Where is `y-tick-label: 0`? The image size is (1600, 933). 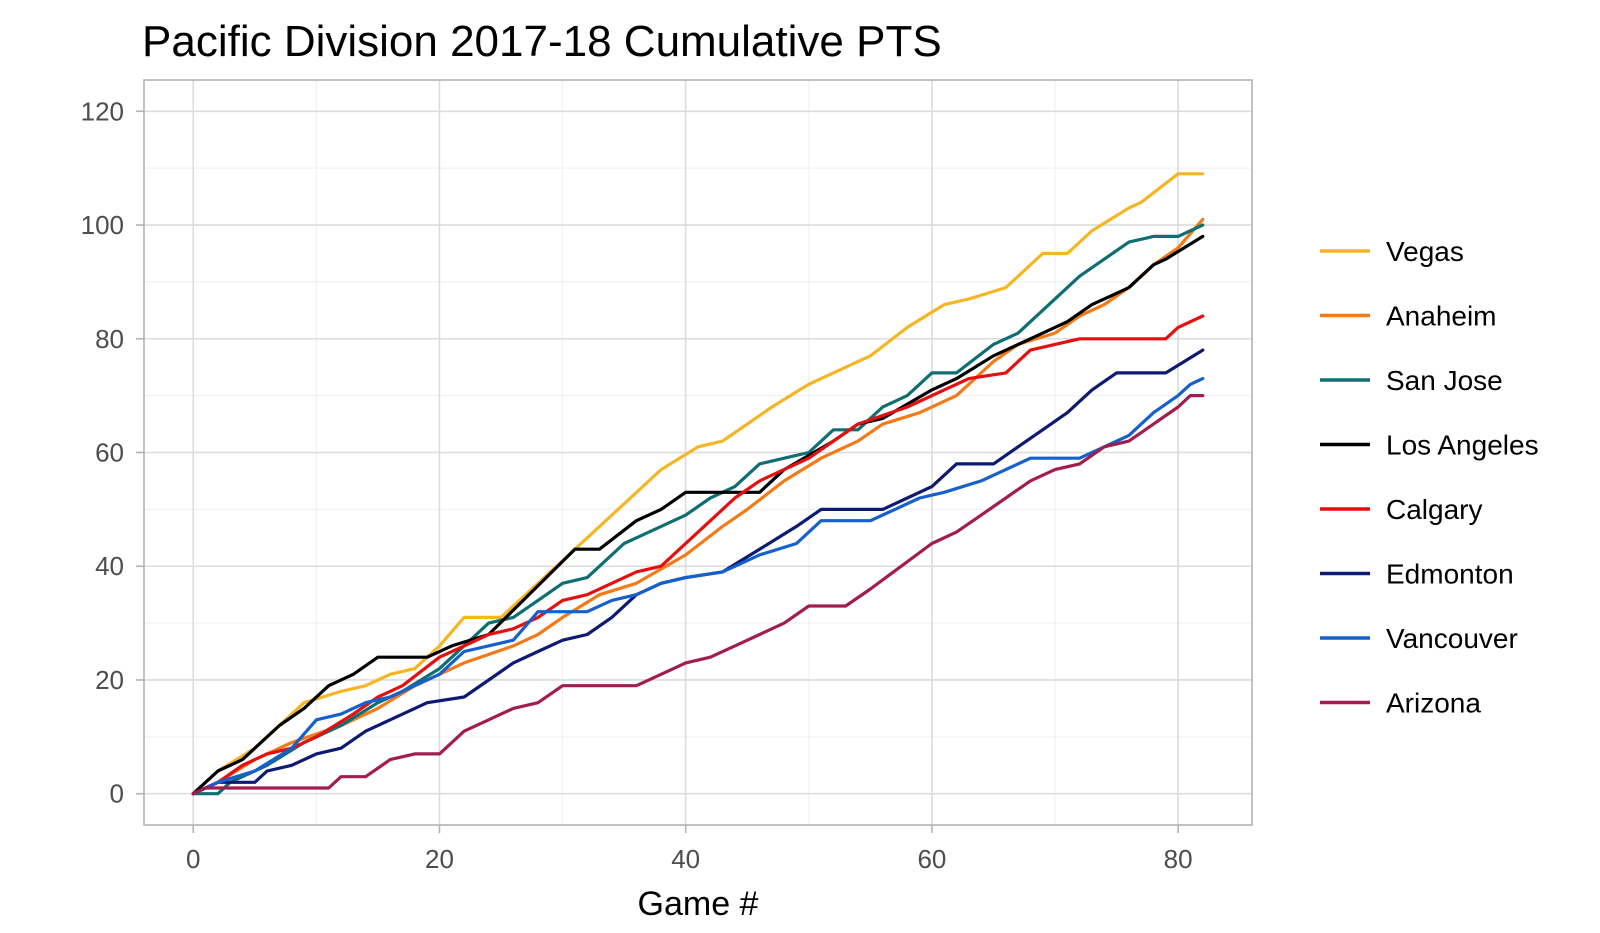
y-tick-label: 0 is located at coordinates (117, 794).